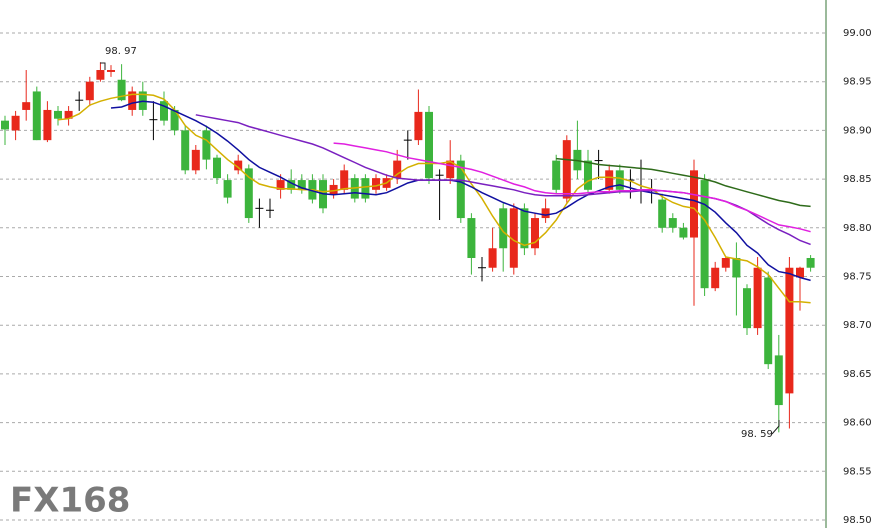 This screenshot has height=528, width=879. I want to click on y-tick-label: 98.80, so click(857, 228).